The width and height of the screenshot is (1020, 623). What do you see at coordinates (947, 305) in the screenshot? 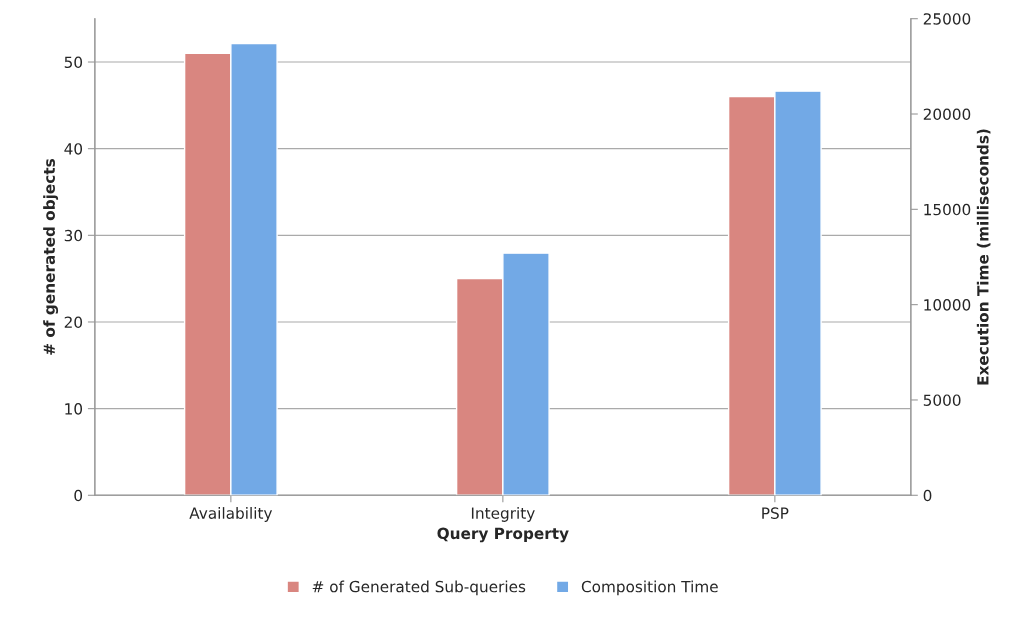
I see `y2-tick-label: 10000` at bounding box center [947, 305].